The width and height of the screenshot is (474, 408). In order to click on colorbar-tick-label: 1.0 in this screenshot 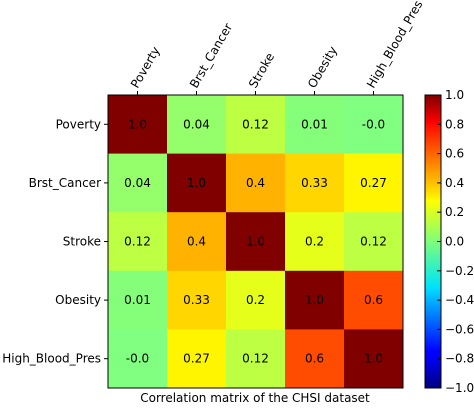, I will do `click(454, 95)`.